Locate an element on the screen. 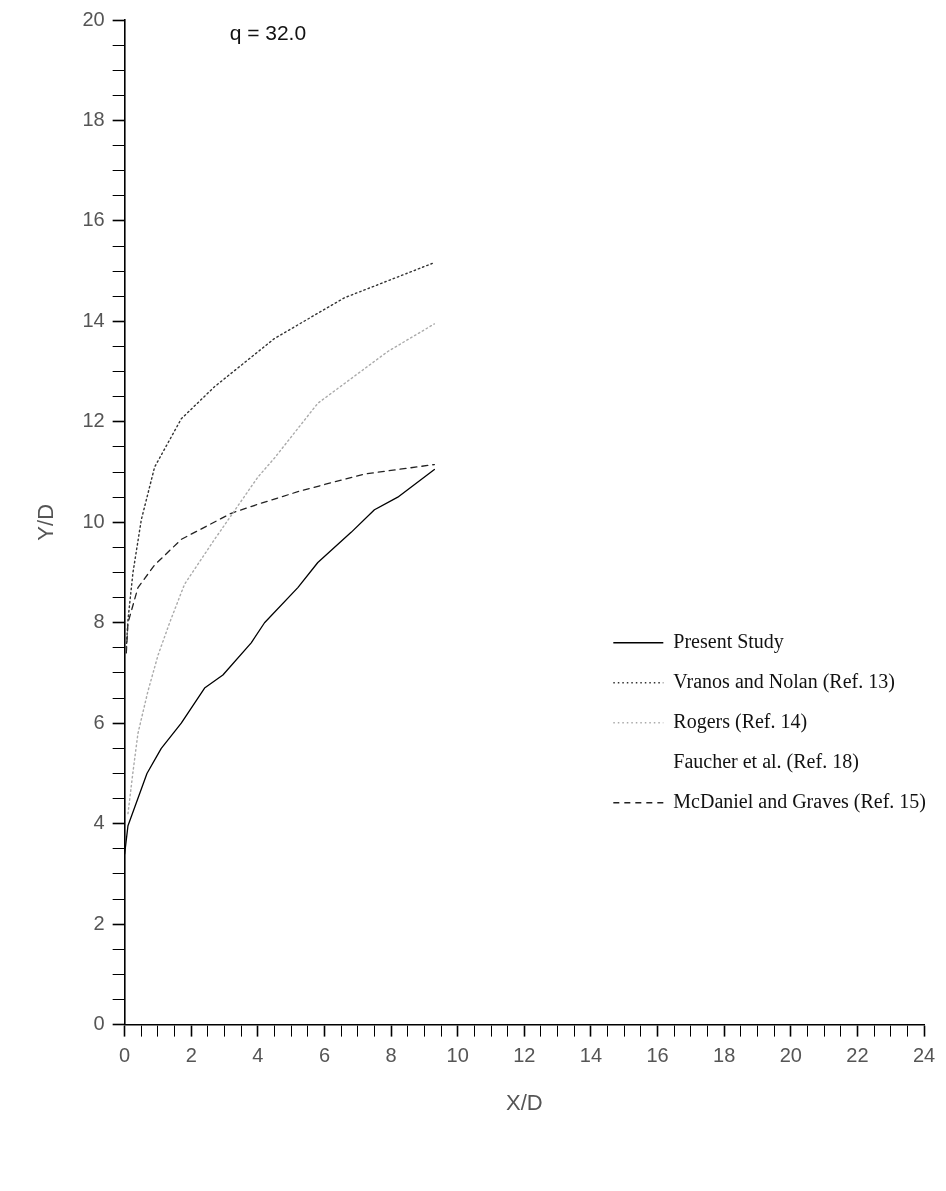  y-axis-title: Y/D is located at coordinates (46, 522).